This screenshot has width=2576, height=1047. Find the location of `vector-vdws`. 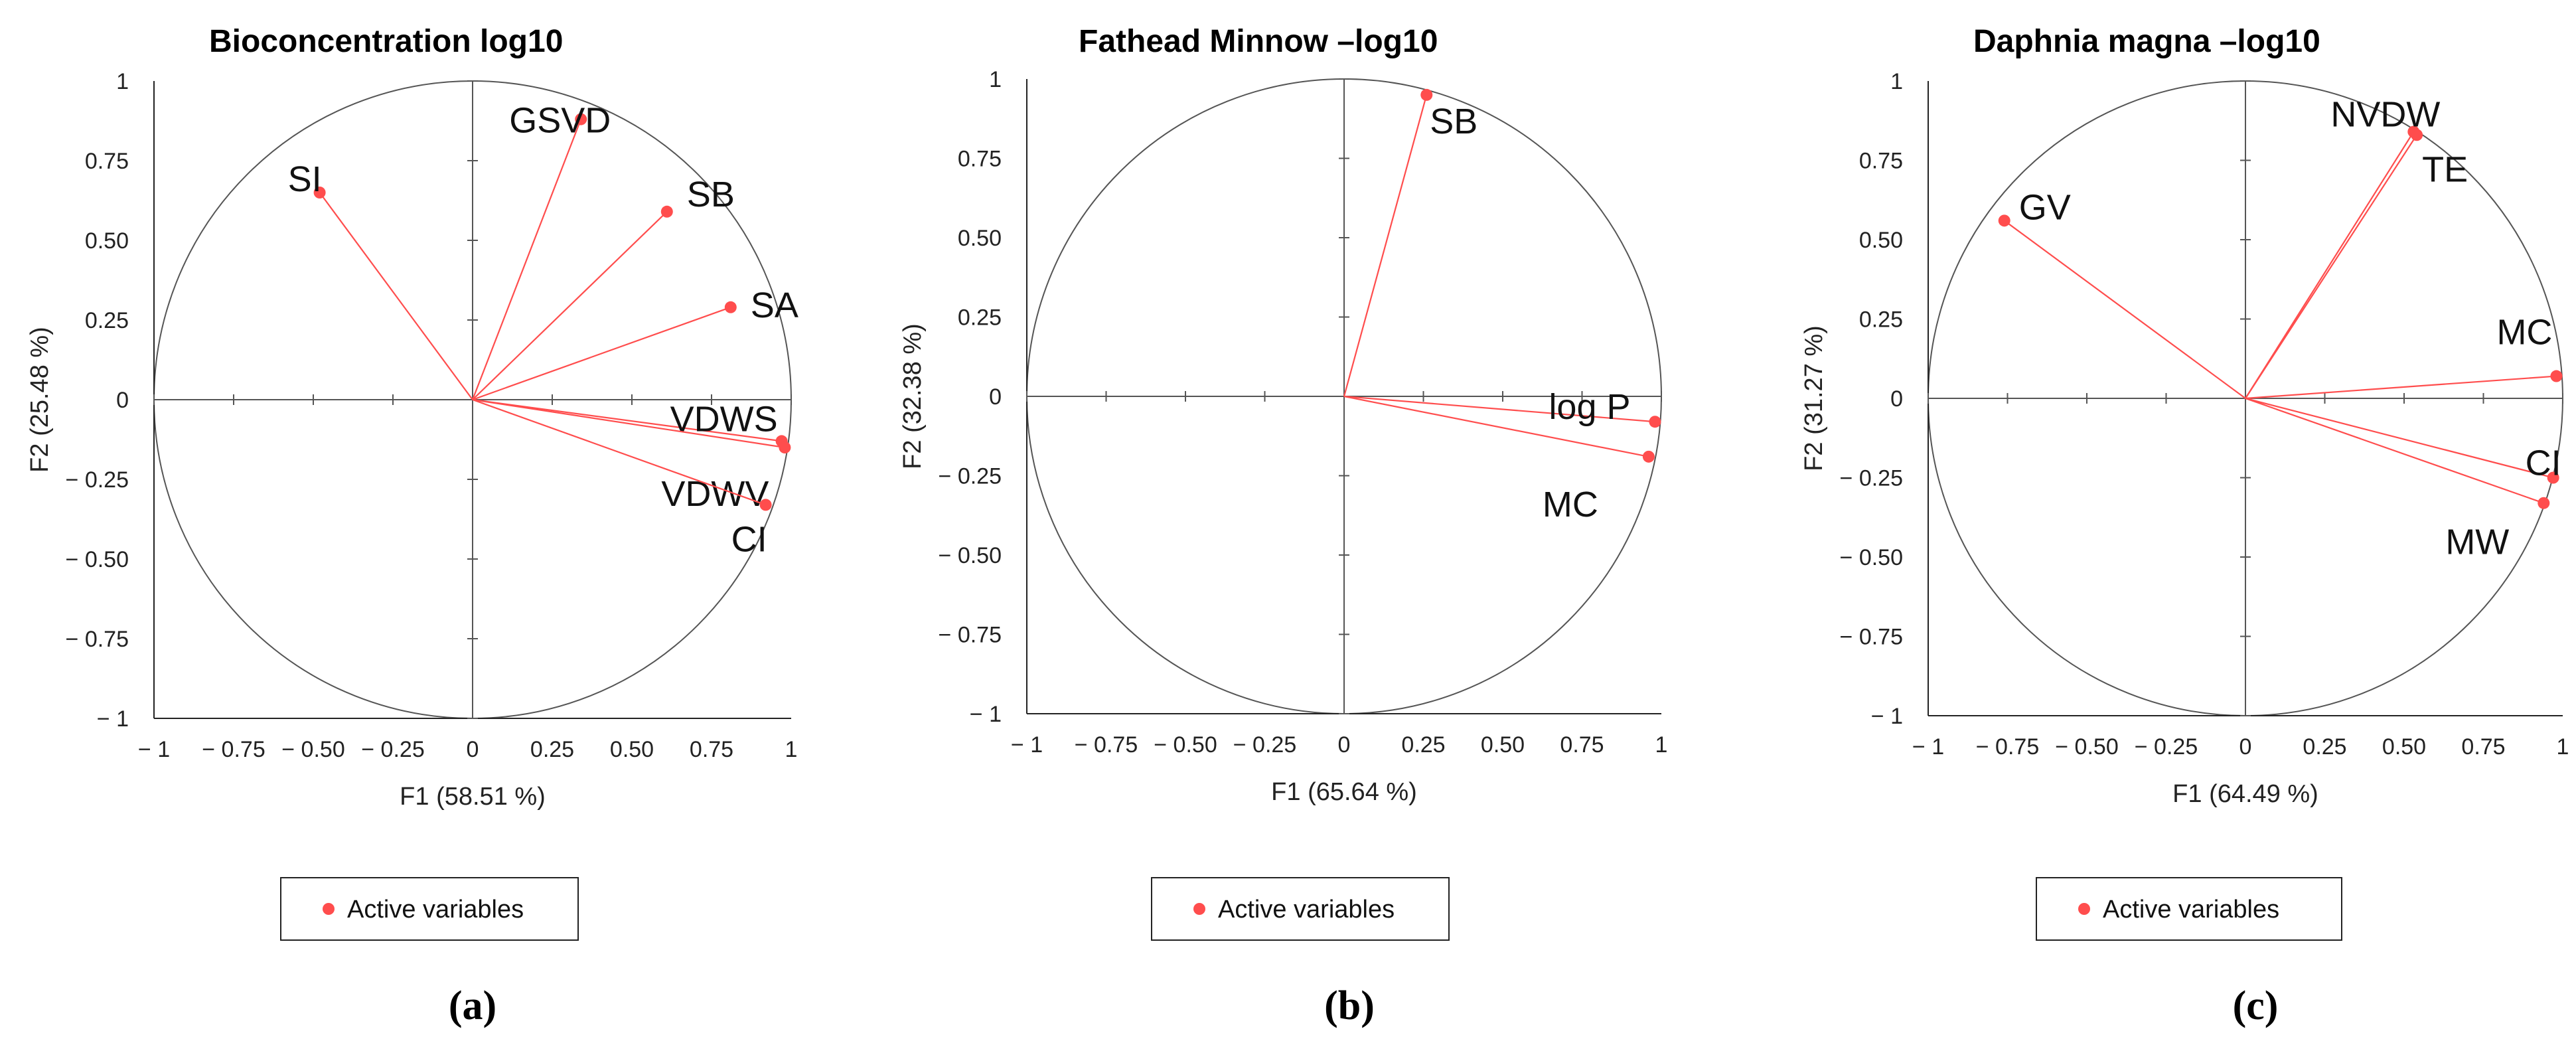

vector-vdws is located at coordinates (627, 420).